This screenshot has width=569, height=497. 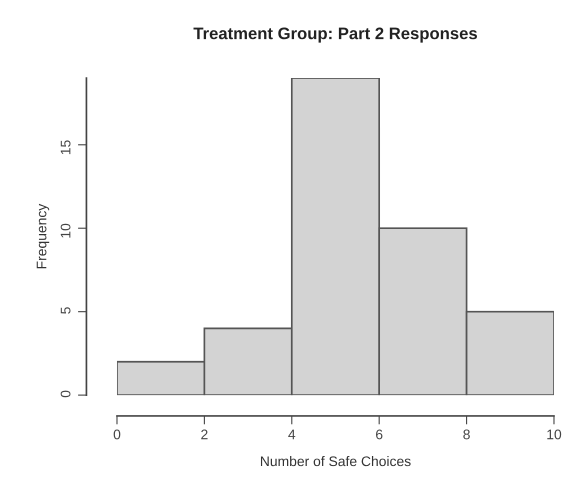 I want to click on x-tick-label: 2, so click(x=204, y=435).